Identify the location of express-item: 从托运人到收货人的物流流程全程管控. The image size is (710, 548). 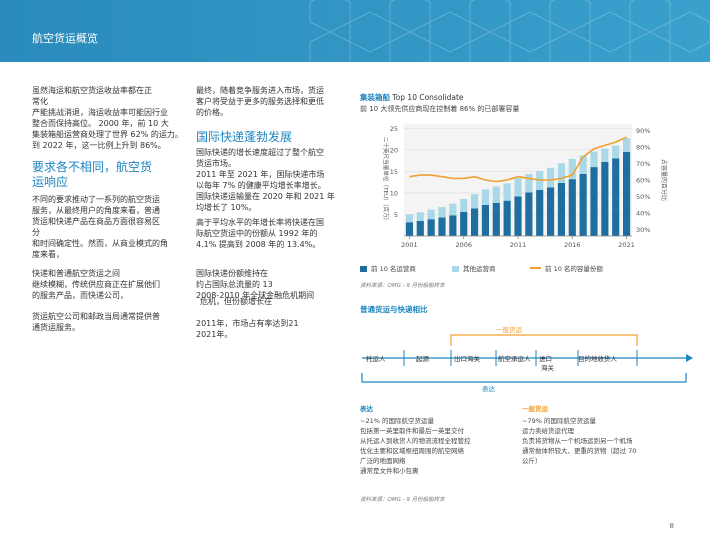
(415, 441).